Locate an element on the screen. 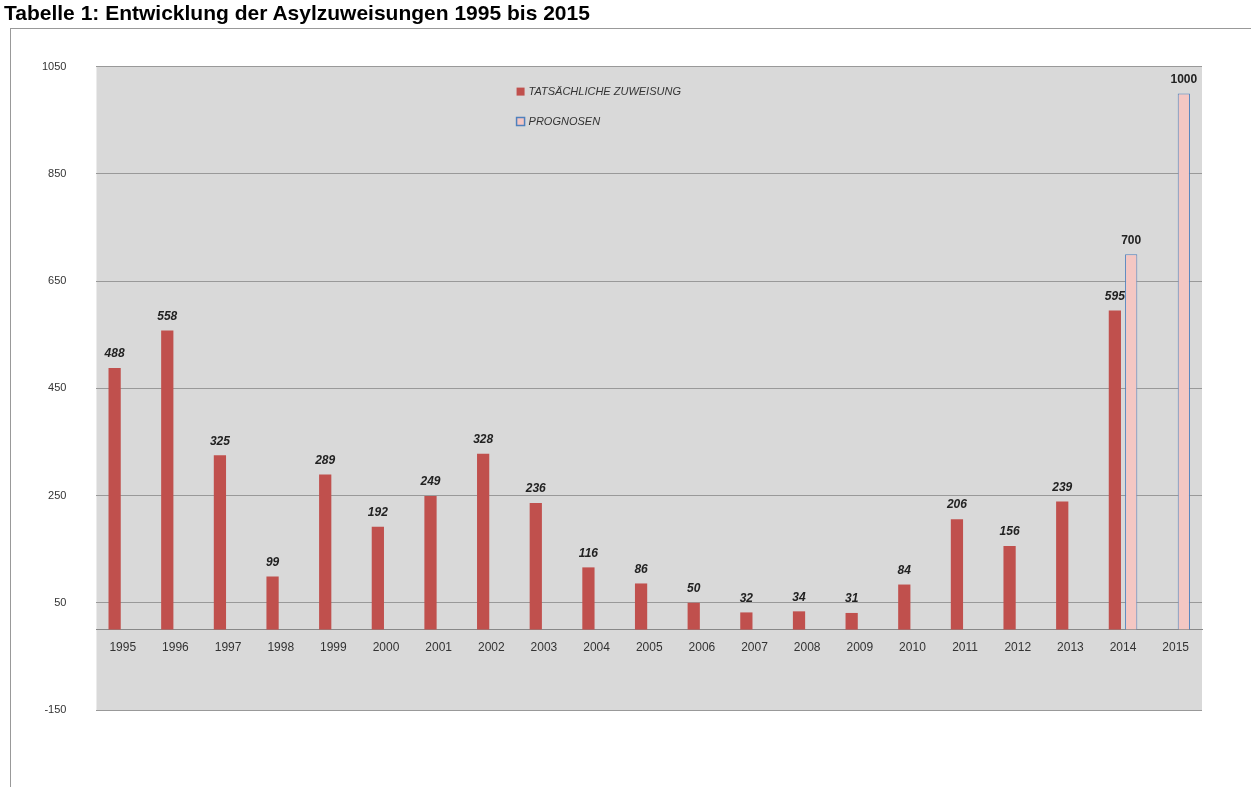  x-tick-label: 2006 is located at coordinates (702, 647).